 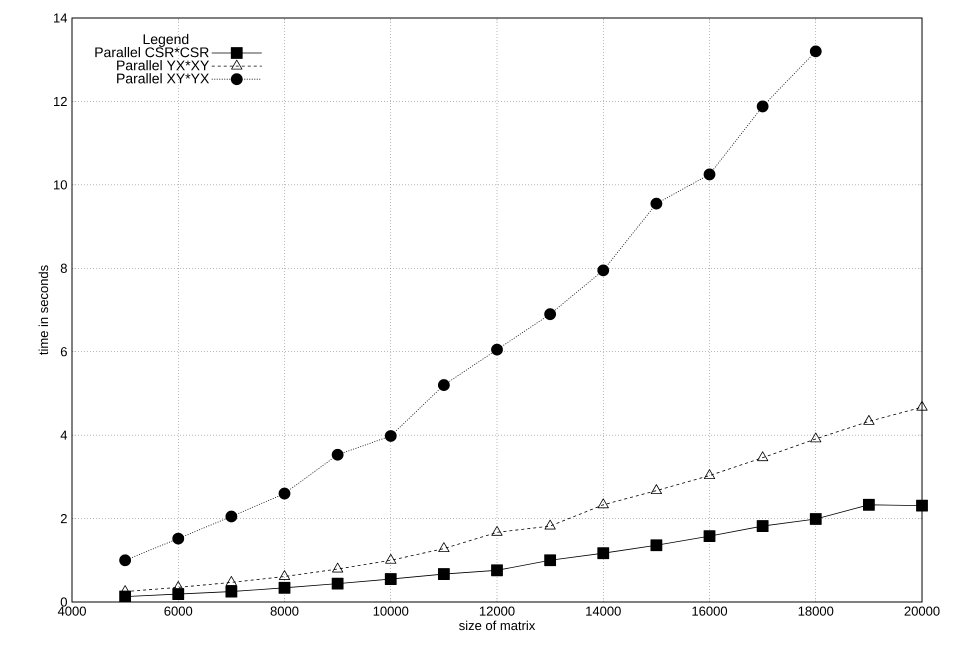 What do you see at coordinates (391, 611) in the screenshot?
I see `x-tick-label: 10000` at bounding box center [391, 611].